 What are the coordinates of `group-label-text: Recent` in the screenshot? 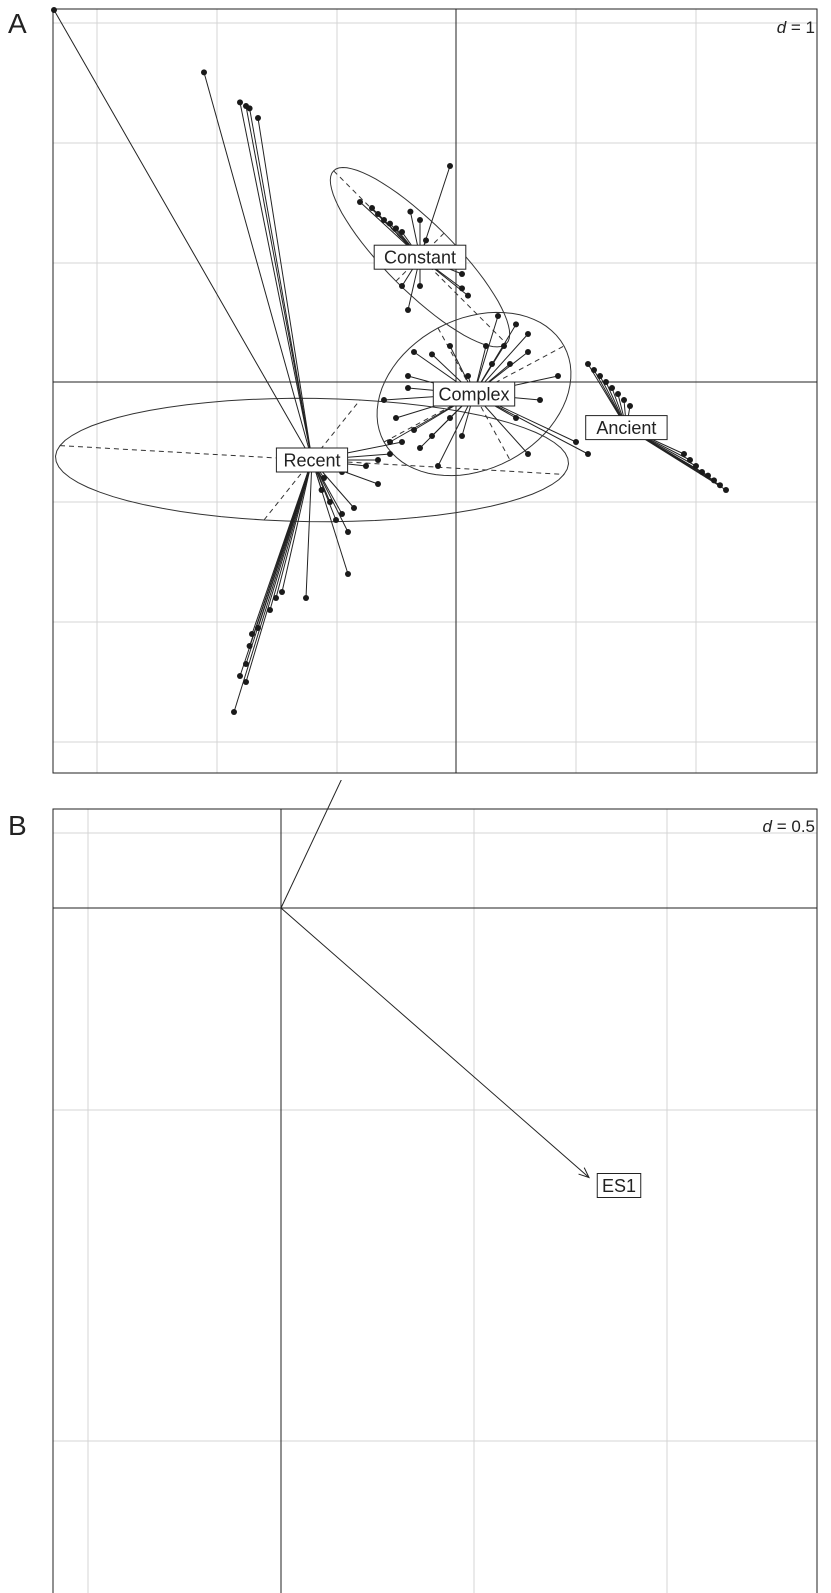 It's located at (311, 461).